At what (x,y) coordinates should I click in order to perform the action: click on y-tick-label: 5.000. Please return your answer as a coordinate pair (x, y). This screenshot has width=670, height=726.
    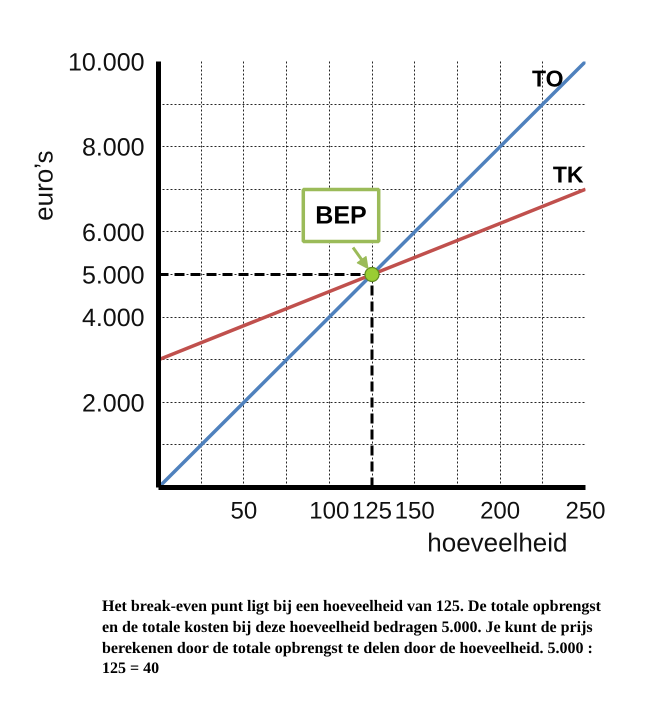
    Looking at the image, I should click on (113, 276).